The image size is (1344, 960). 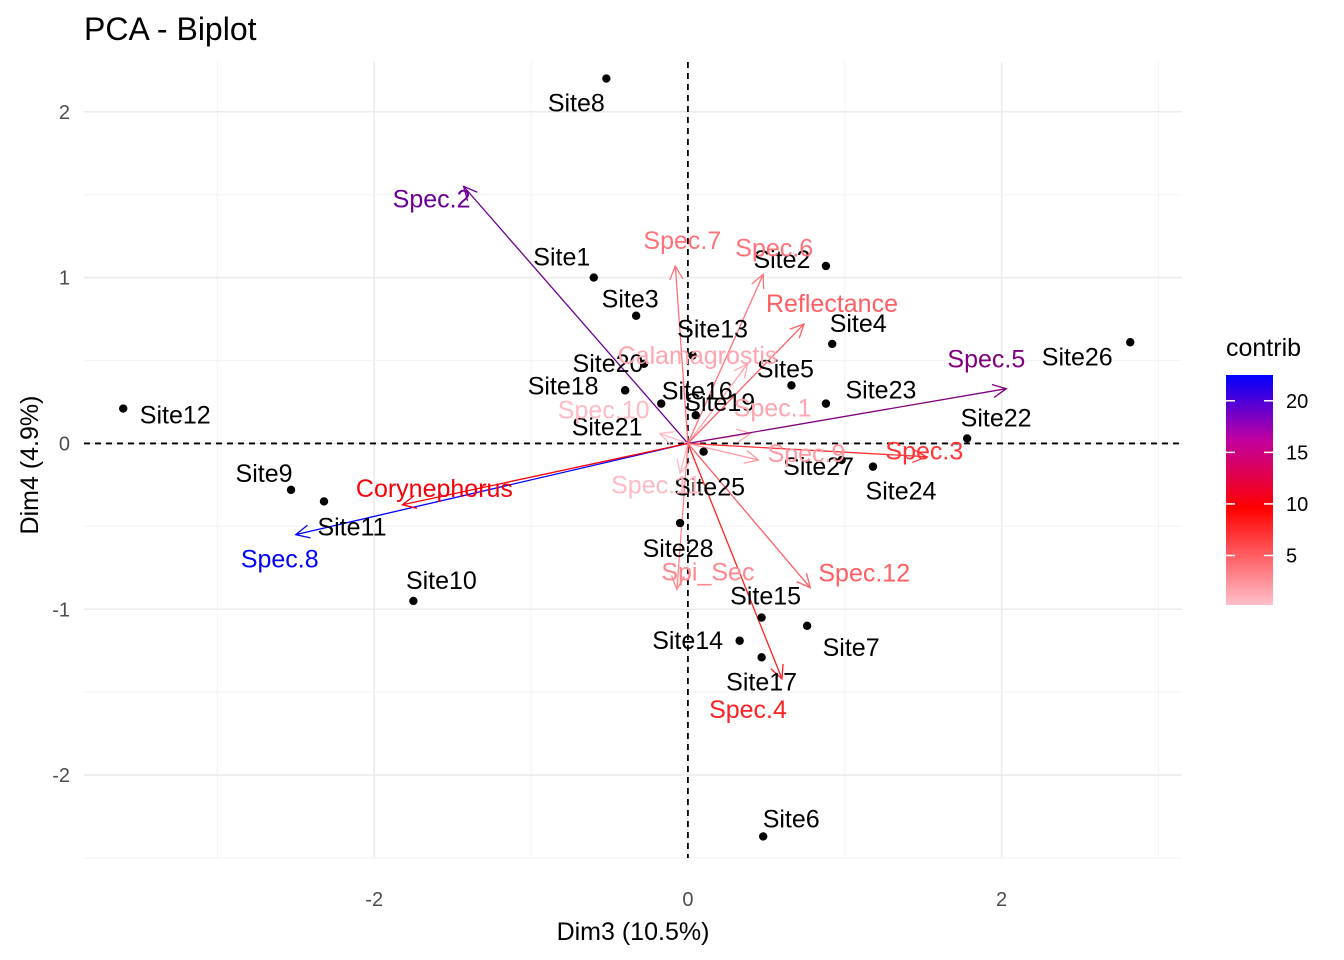 What do you see at coordinates (608, 364) in the screenshot?
I see `site-label: Site20` at bounding box center [608, 364].